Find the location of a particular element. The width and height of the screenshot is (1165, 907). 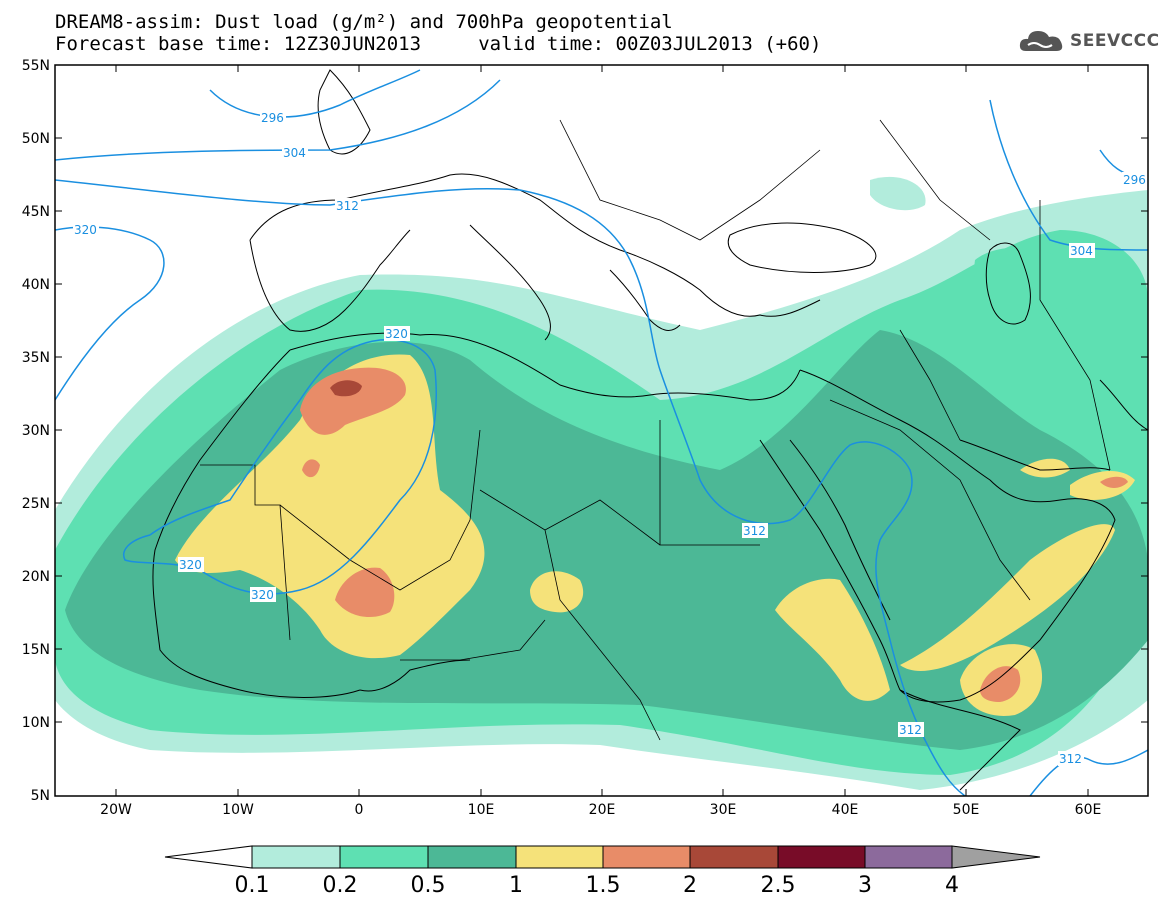

coastline-black-sea is located at coordinates (802, 247).